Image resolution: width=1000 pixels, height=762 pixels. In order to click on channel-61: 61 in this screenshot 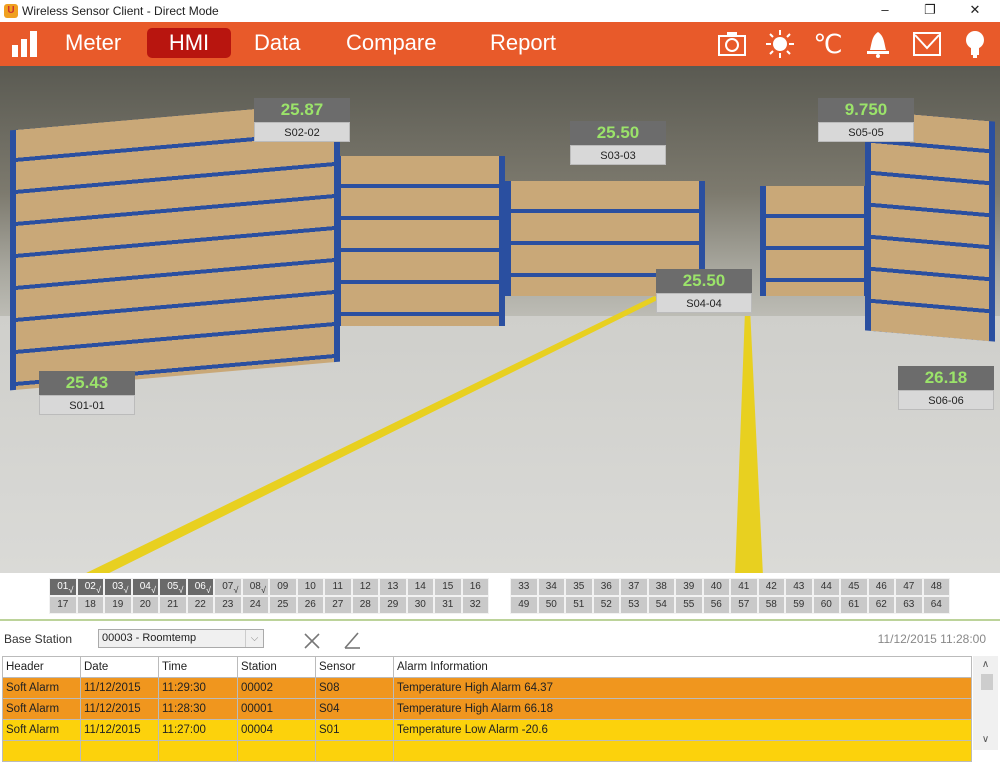, I will do `click(854, 605)`.